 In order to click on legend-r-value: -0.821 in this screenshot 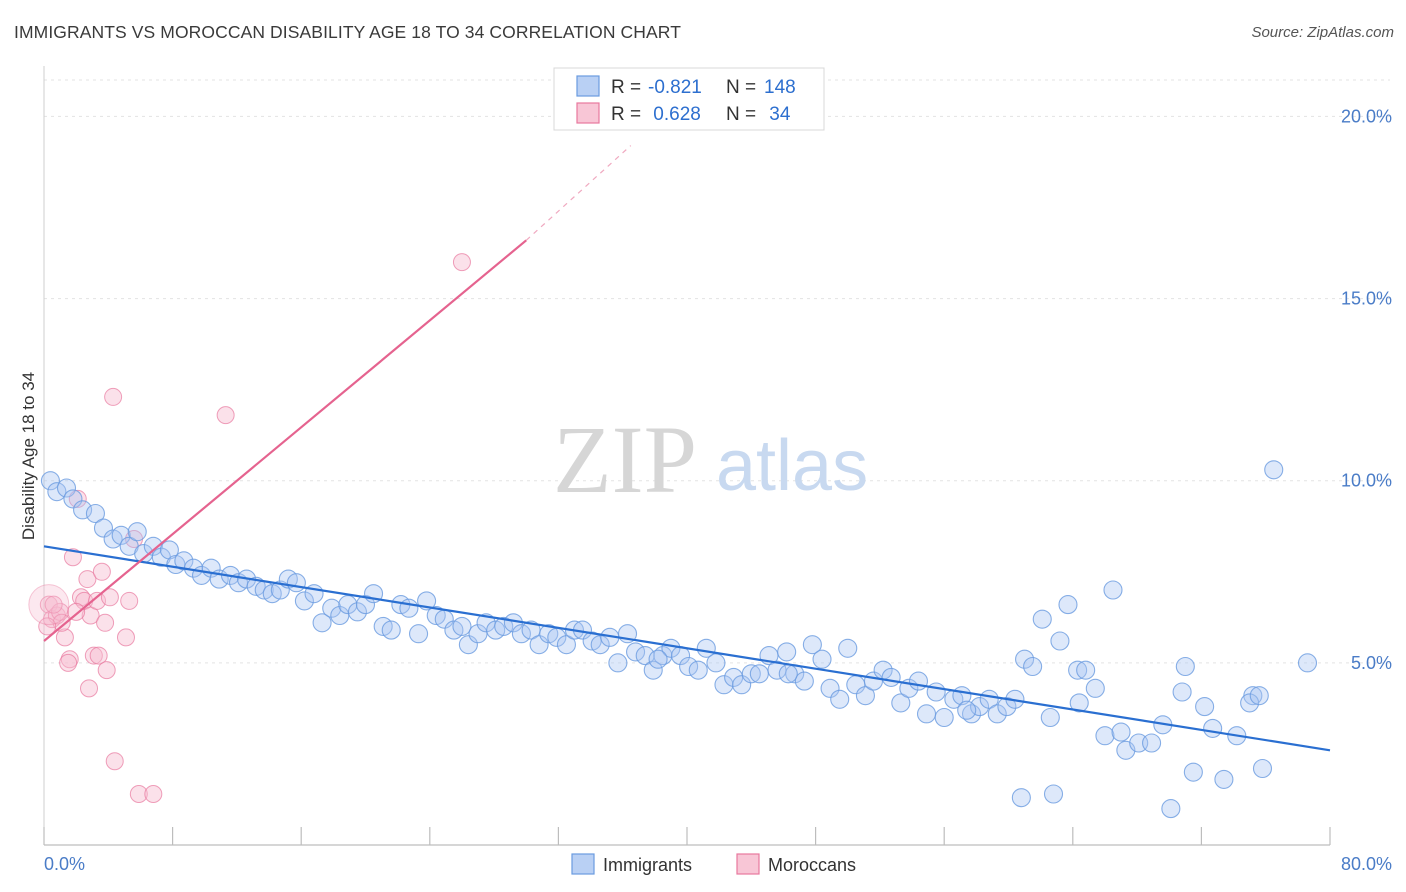, I will do `click(675, 87)`.